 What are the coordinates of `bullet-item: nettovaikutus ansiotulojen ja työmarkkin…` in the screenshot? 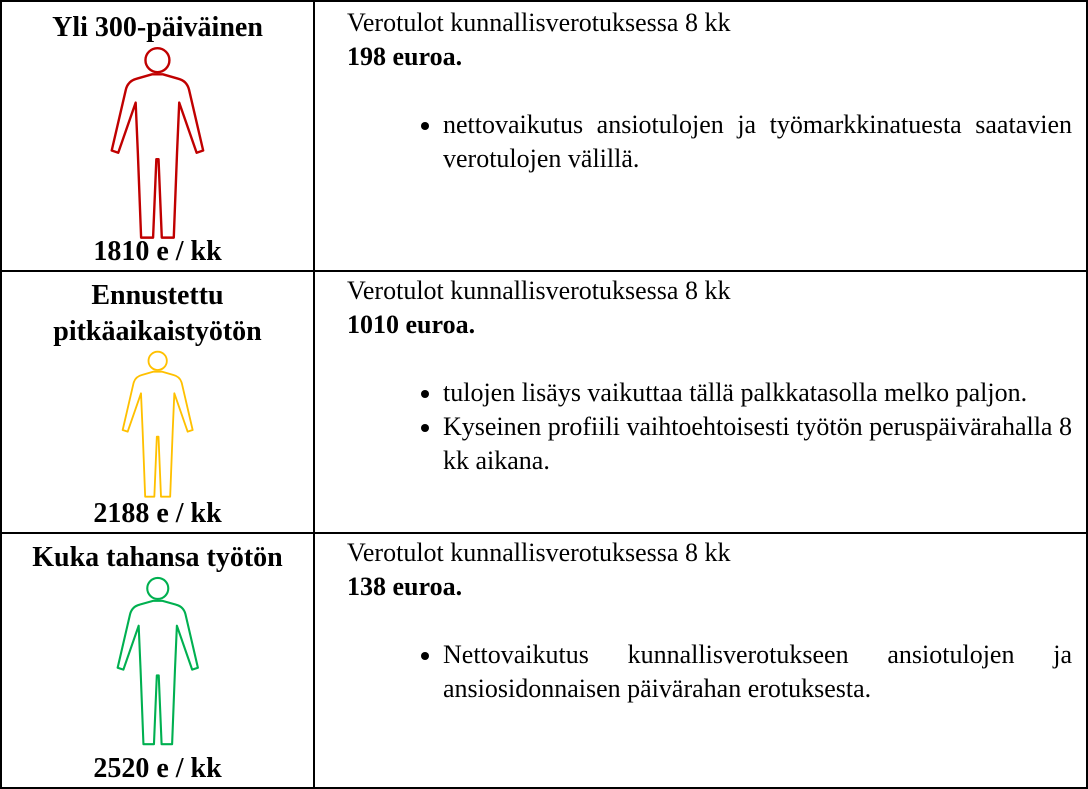 It's located at (757, 142).